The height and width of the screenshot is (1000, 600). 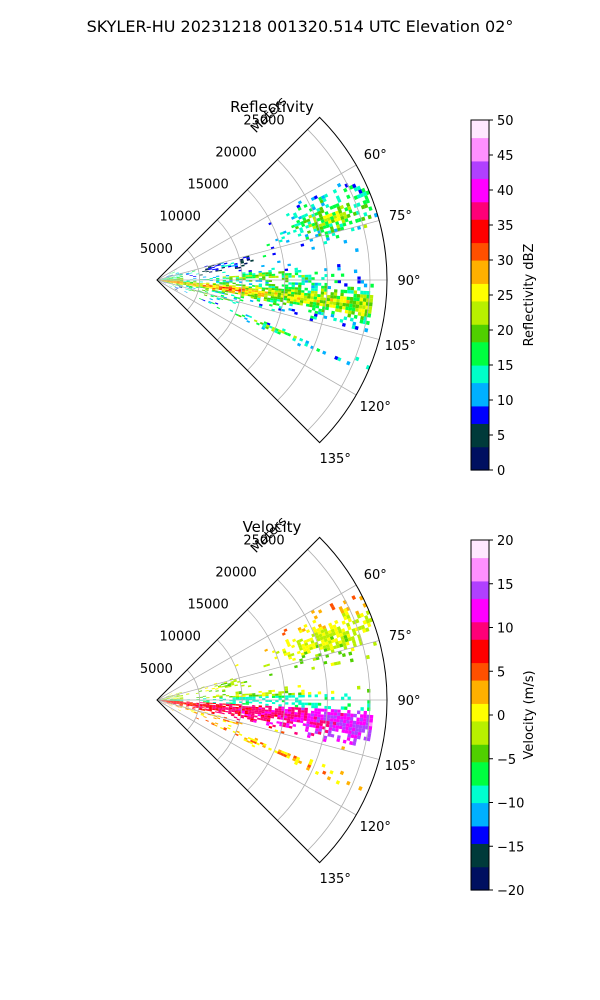 What do you see at coordinates (529, 714) in the screenshot?
I see `colorbar-label: Velocity (m/s)` at bounding box center [529, 714].